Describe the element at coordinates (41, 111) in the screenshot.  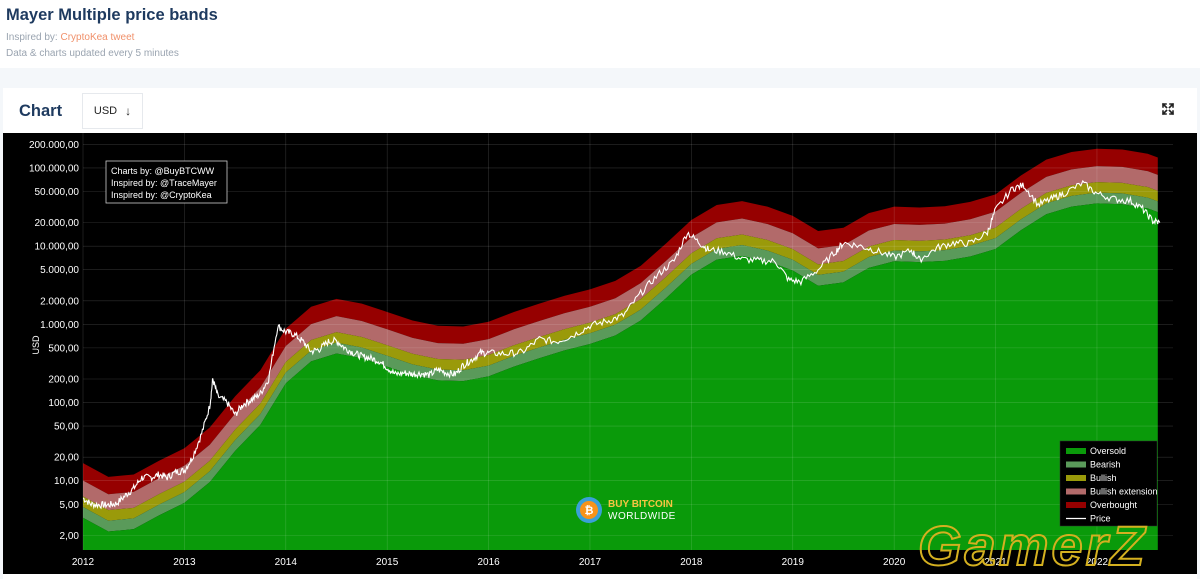
I see `chart-card-title: Chart` at that location.